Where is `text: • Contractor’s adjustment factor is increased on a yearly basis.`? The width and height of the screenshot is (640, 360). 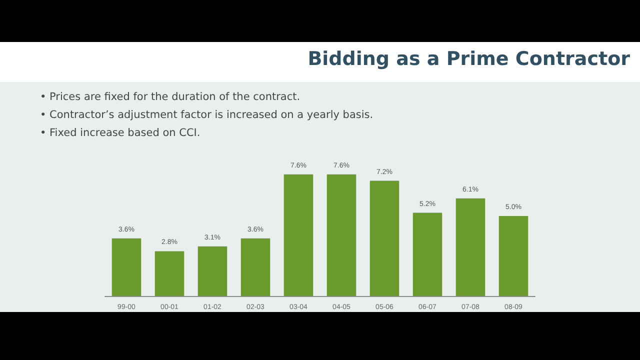 text: • Contractor’s adjustment factor is increased on a yearly basis. is located at coordinates (207, 115).